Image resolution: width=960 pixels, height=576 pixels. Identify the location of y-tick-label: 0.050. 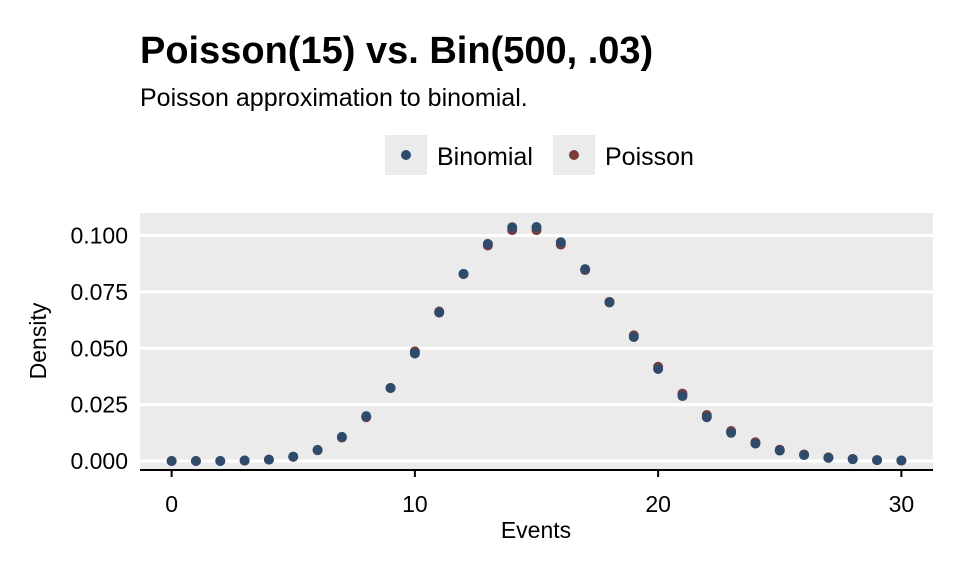
(99, 348).